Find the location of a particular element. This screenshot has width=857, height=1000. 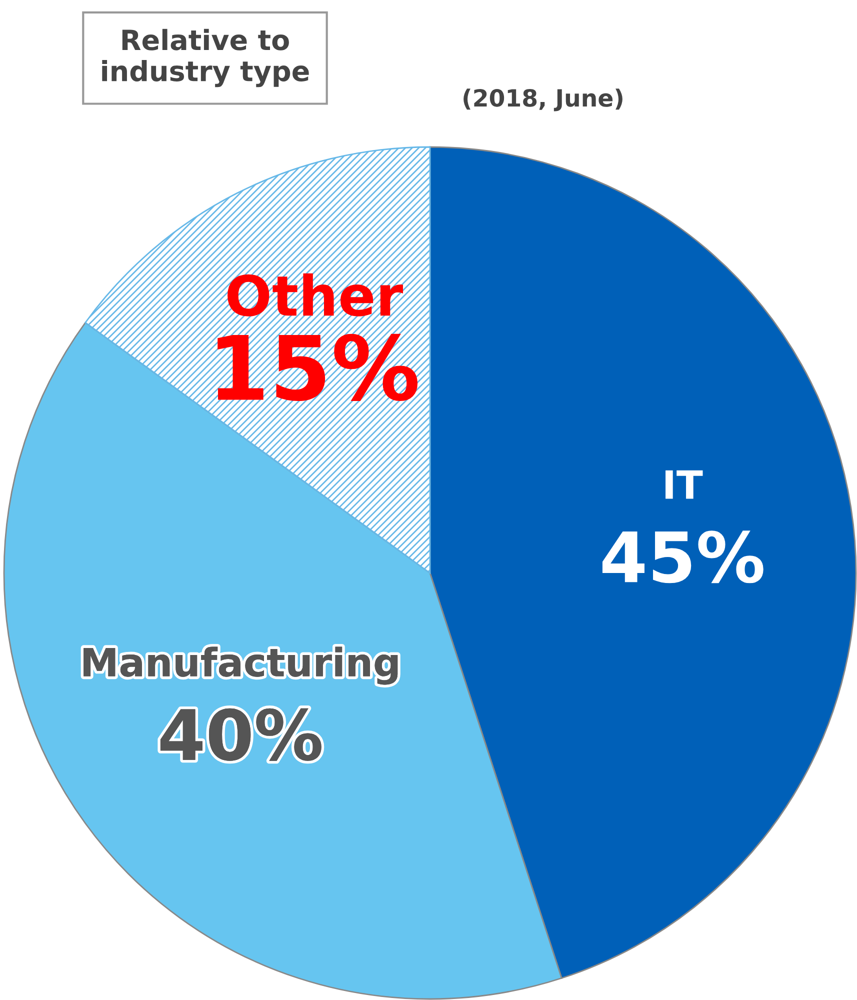

slice-label: Manufacturing is located at coordinates (241, 665).